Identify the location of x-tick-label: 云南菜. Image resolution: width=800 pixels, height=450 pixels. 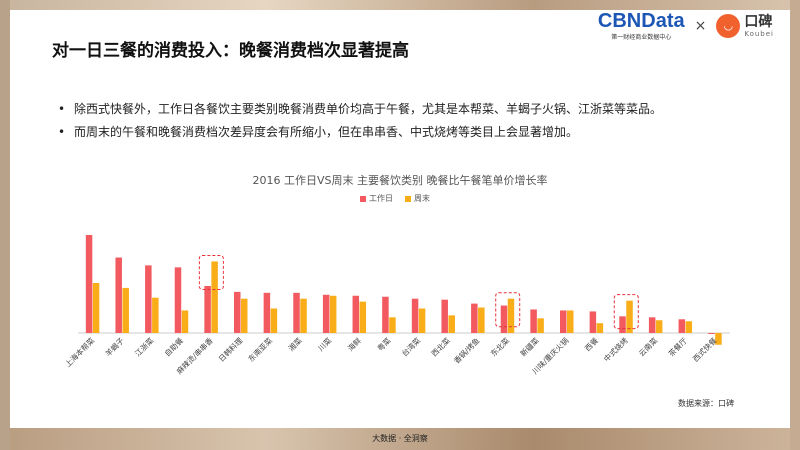
(647, 346).